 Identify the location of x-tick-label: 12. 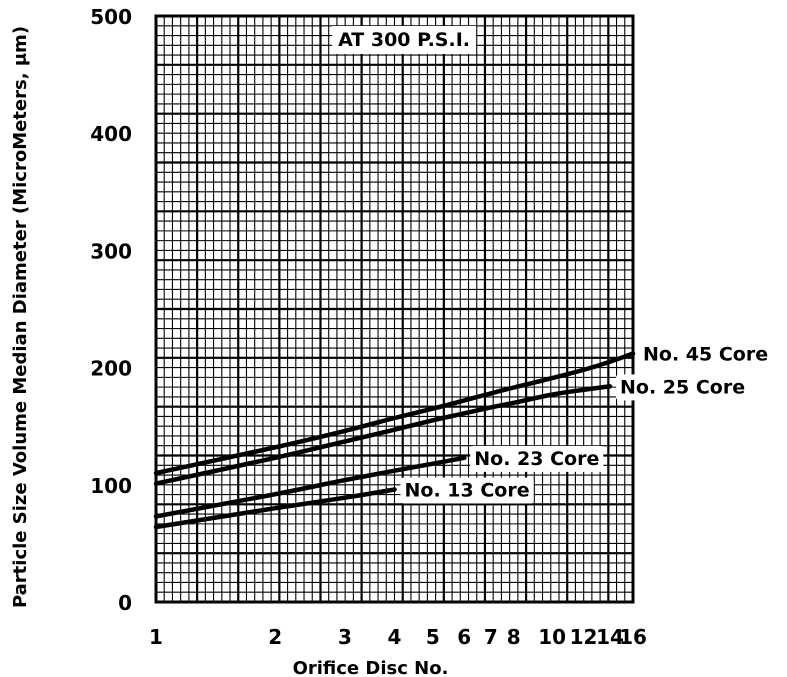
(584, 637).